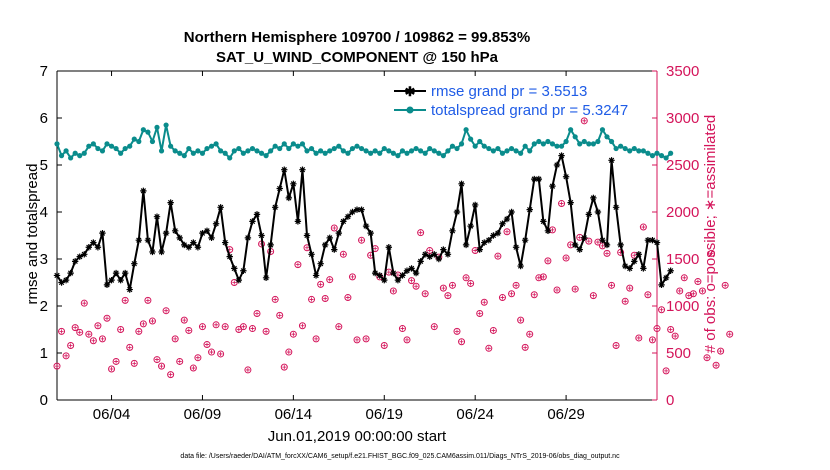  I want to click on y-right-tick-label: 2500, so click(682, 165).